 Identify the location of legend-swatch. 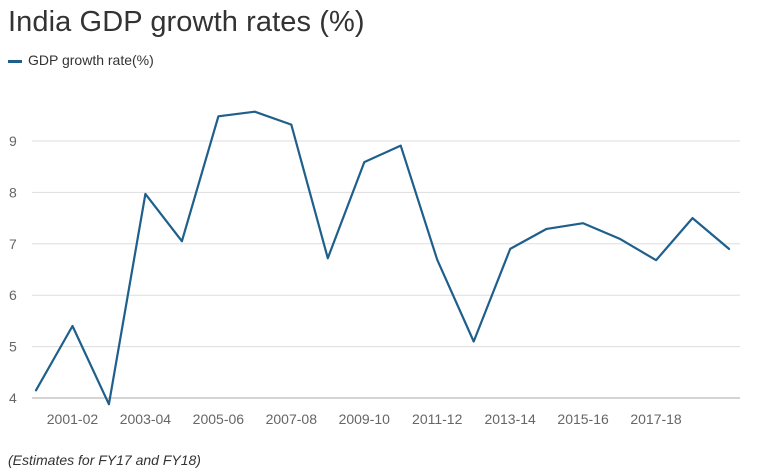
(15, 61).